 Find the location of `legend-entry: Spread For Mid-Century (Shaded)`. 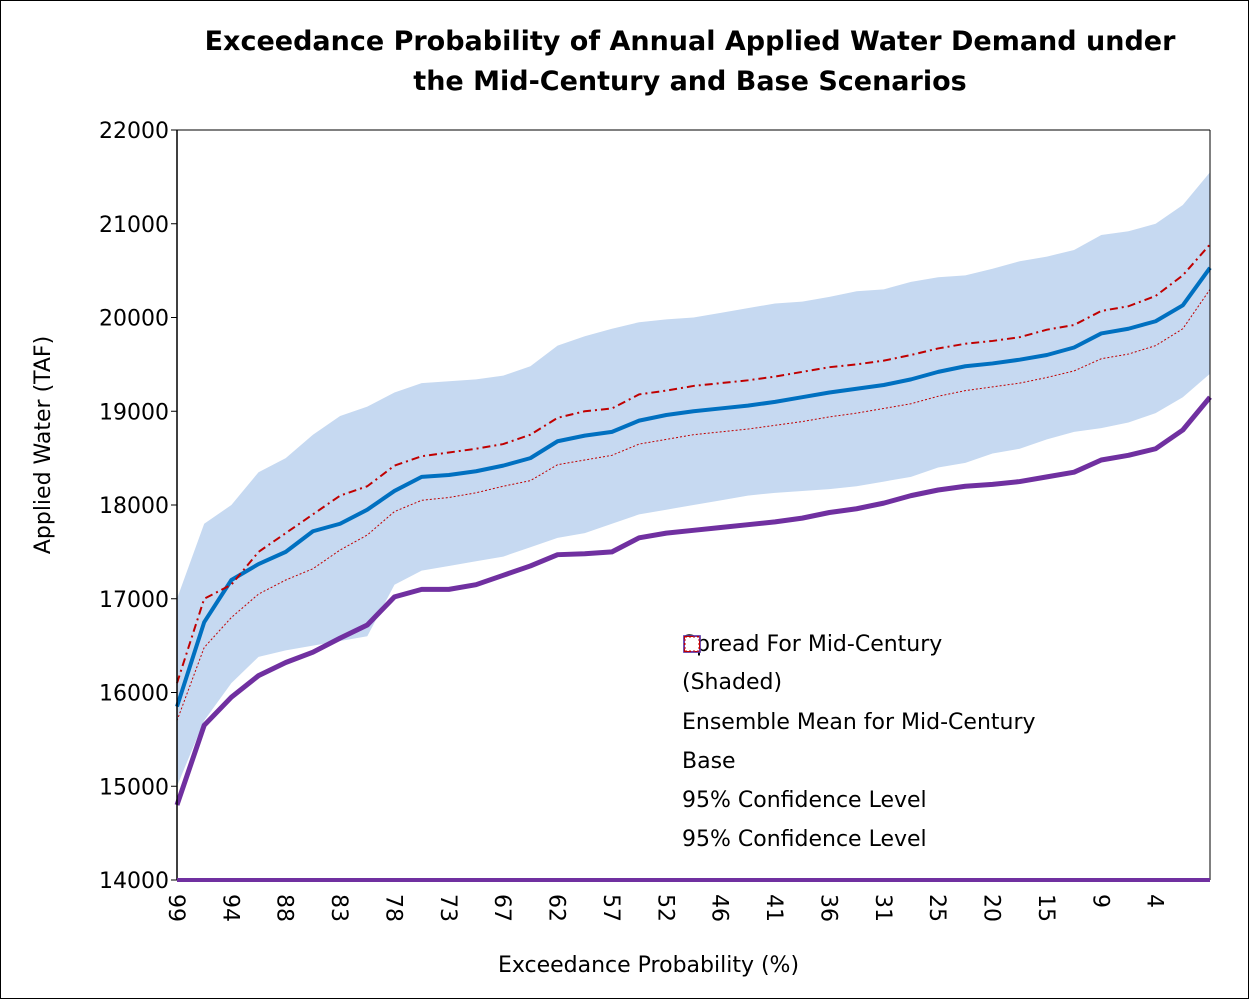

legend-entry: Spread For Mid-Century (Shaded) is located at coordinates (859, 665).